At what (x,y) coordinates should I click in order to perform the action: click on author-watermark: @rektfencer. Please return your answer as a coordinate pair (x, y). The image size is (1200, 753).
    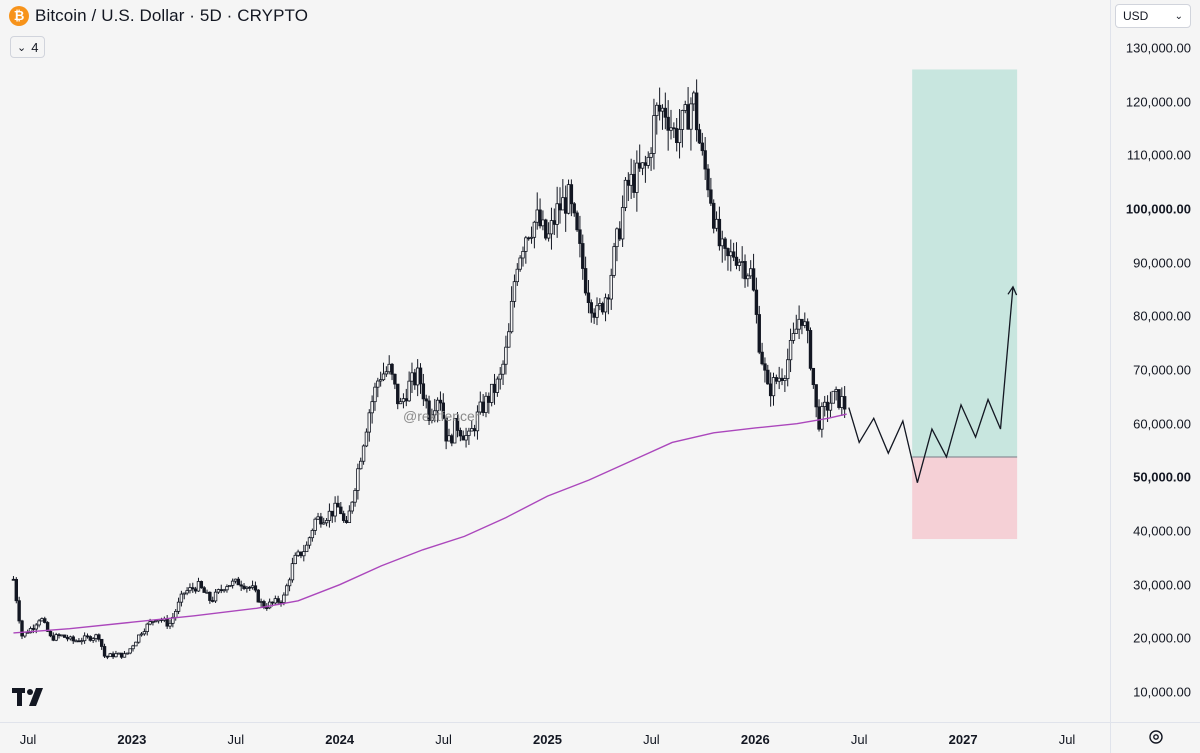
    Looking at the image, I should click on (441, 416).